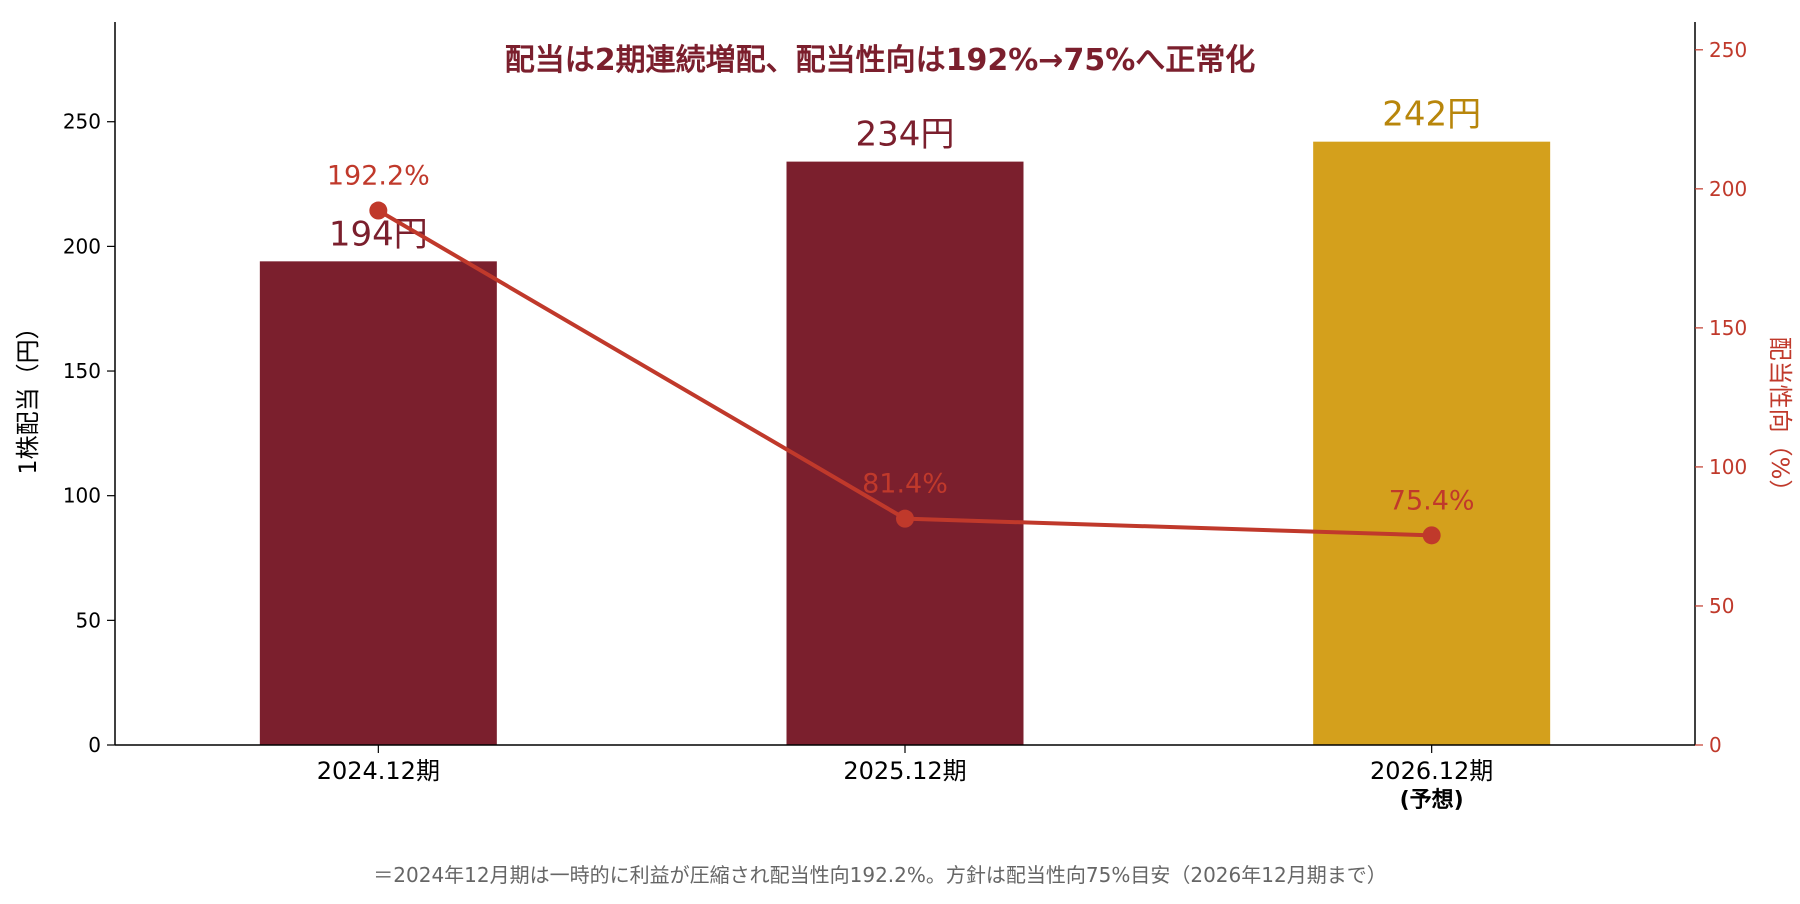 This screenshot has height=904, width=1800. What do you see at coordinates (378, 771) in the screenshot?
I see `x-tick-label-0: 2024.12期` at bounding box center [378, 771].